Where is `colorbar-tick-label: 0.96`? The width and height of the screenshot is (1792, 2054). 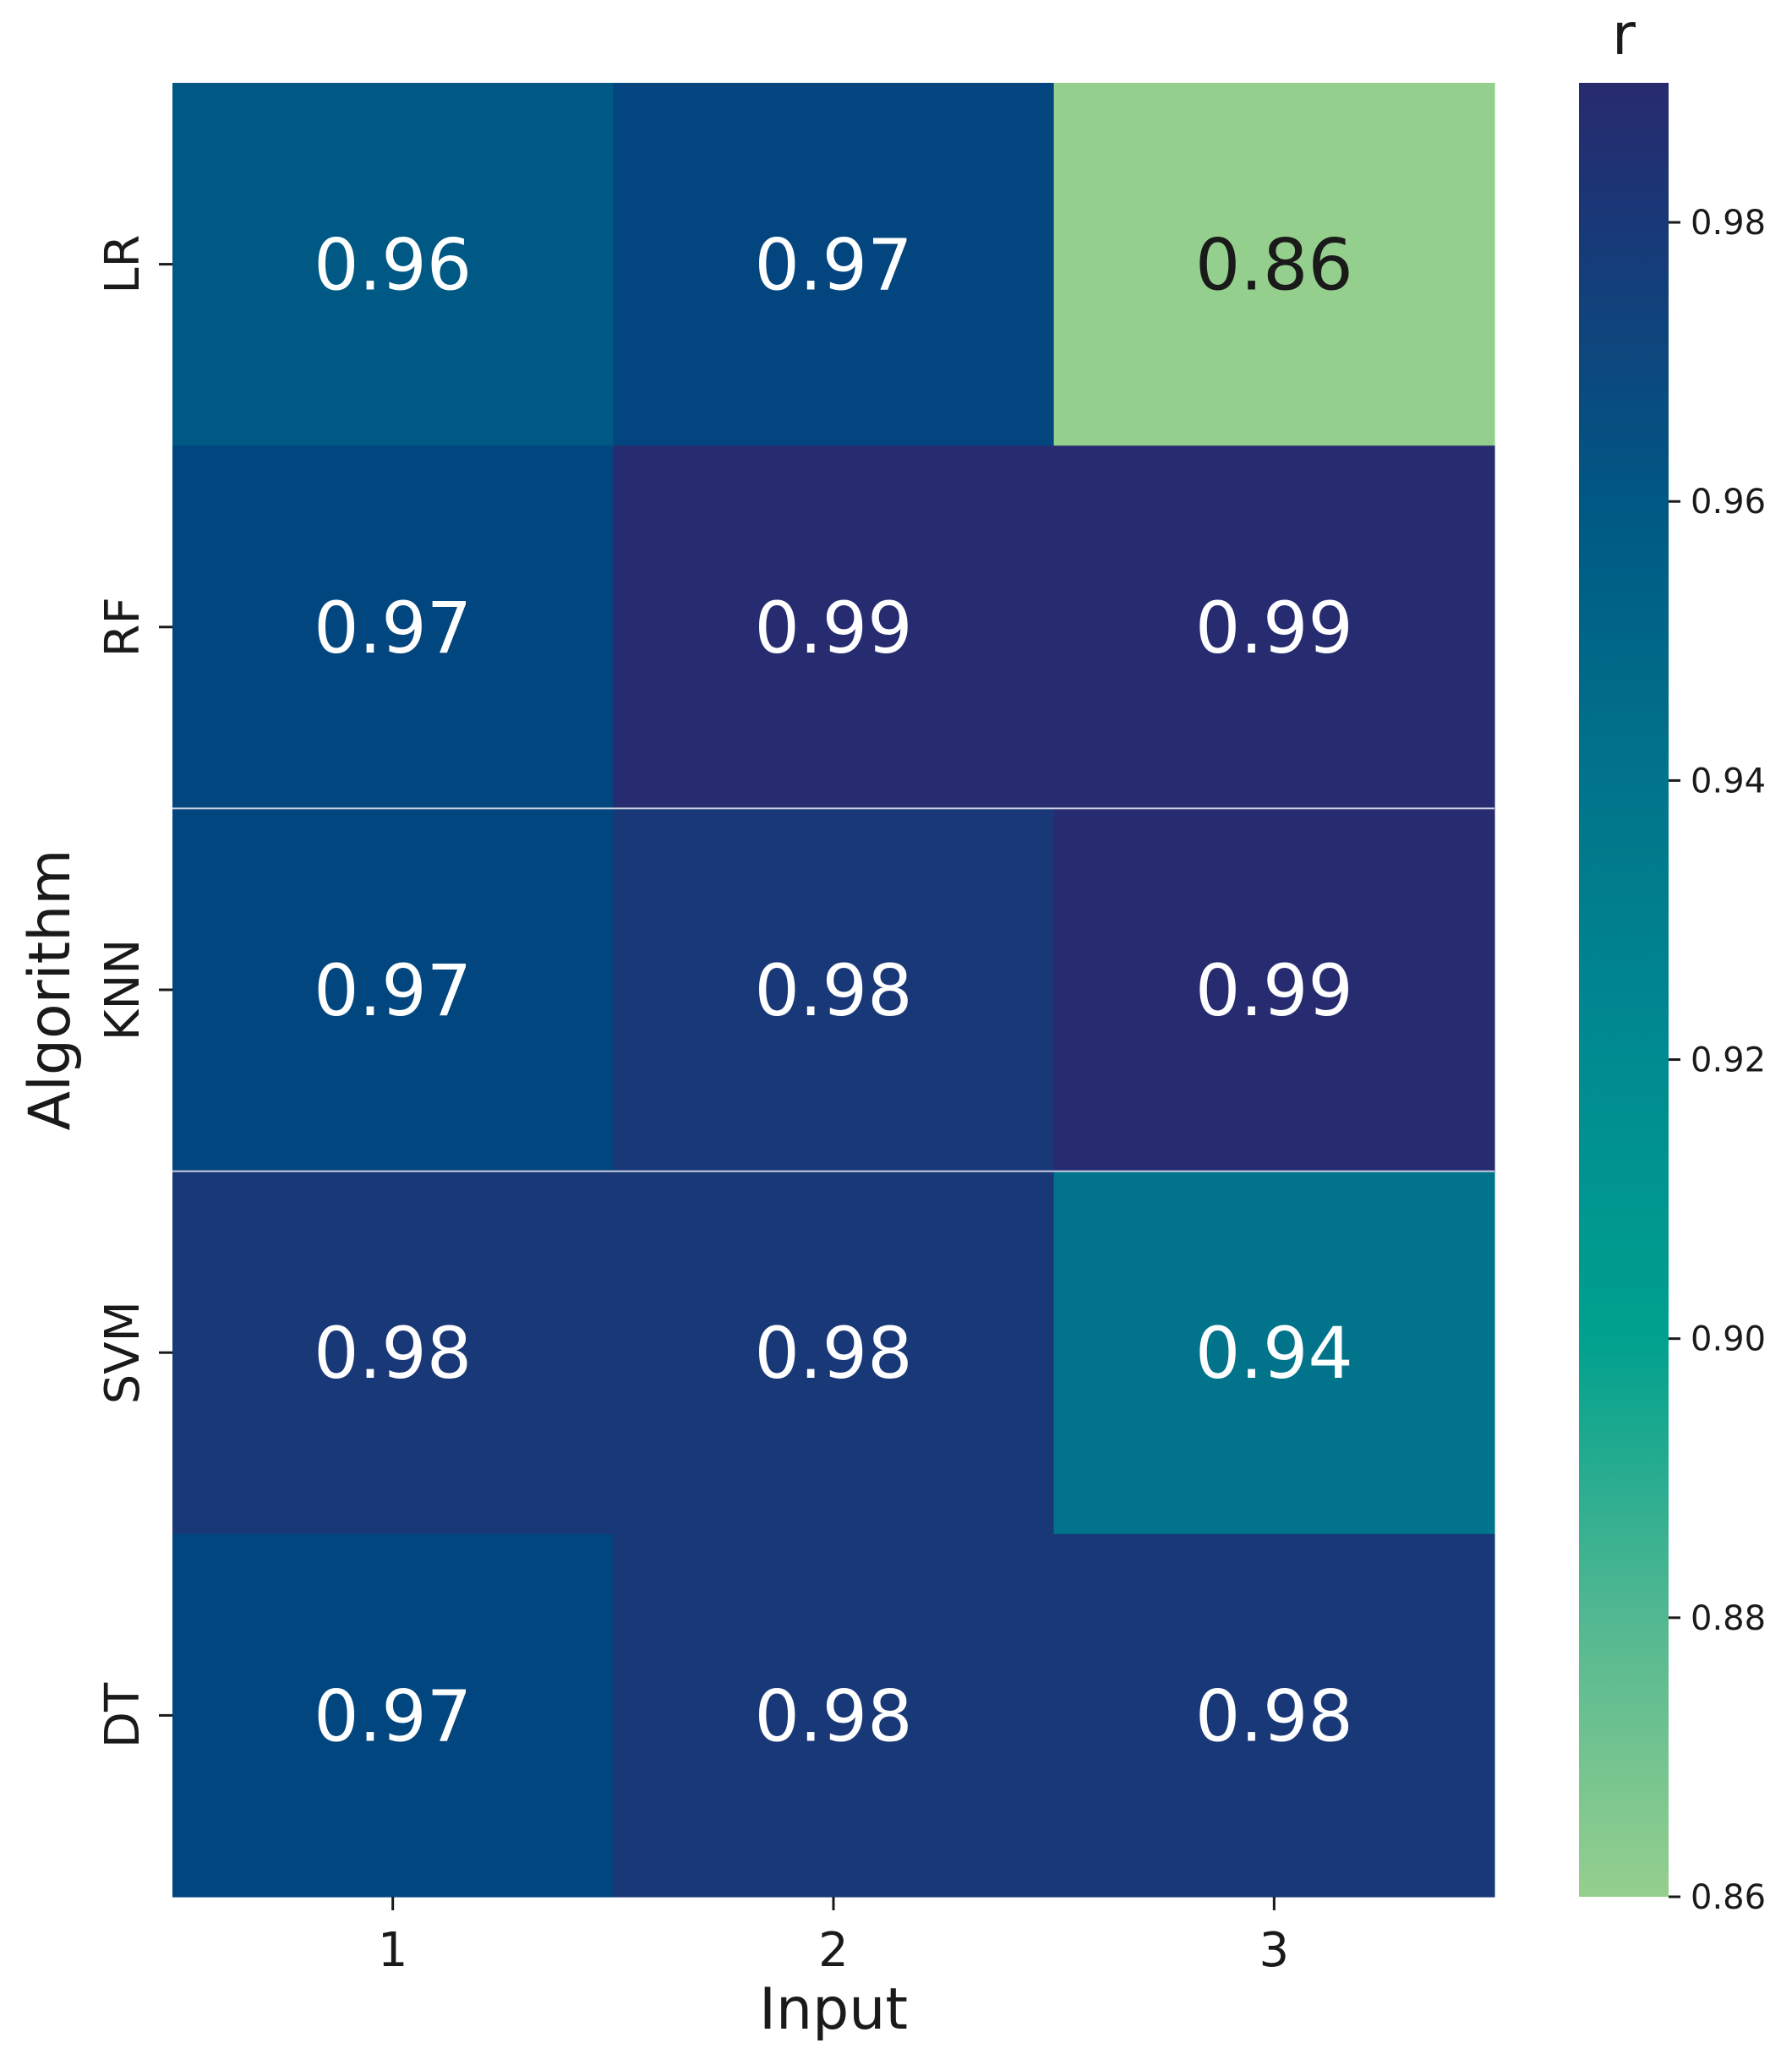 colorbar-tick-label: 0.96 is located at coordinates (1728, 502).